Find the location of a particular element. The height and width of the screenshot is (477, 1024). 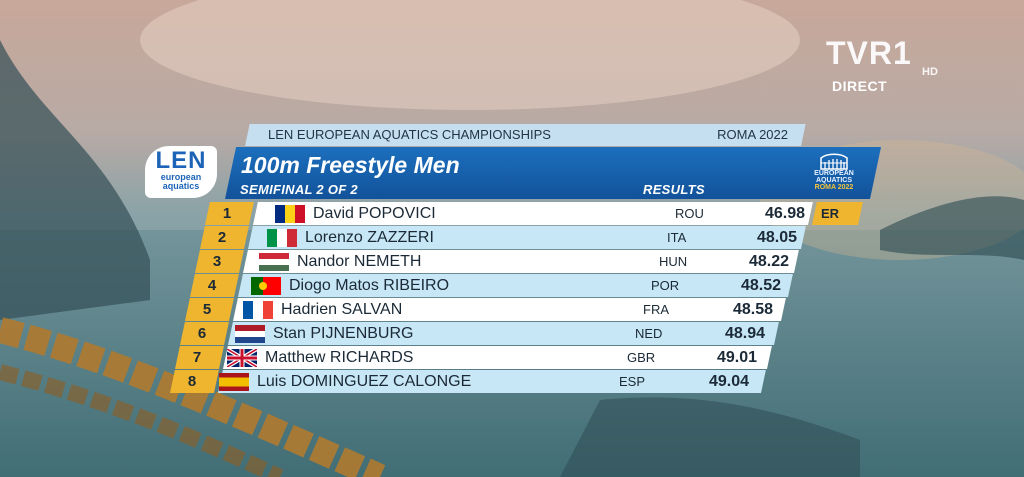

results-label: RESULTS is located at coordinates (674, 189).